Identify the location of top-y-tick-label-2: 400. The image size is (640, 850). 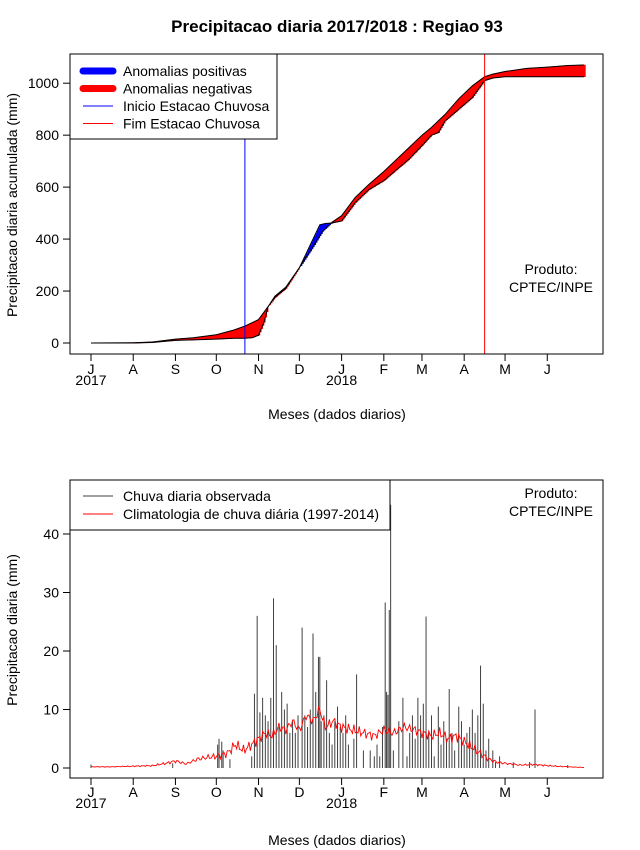
(48, 239).